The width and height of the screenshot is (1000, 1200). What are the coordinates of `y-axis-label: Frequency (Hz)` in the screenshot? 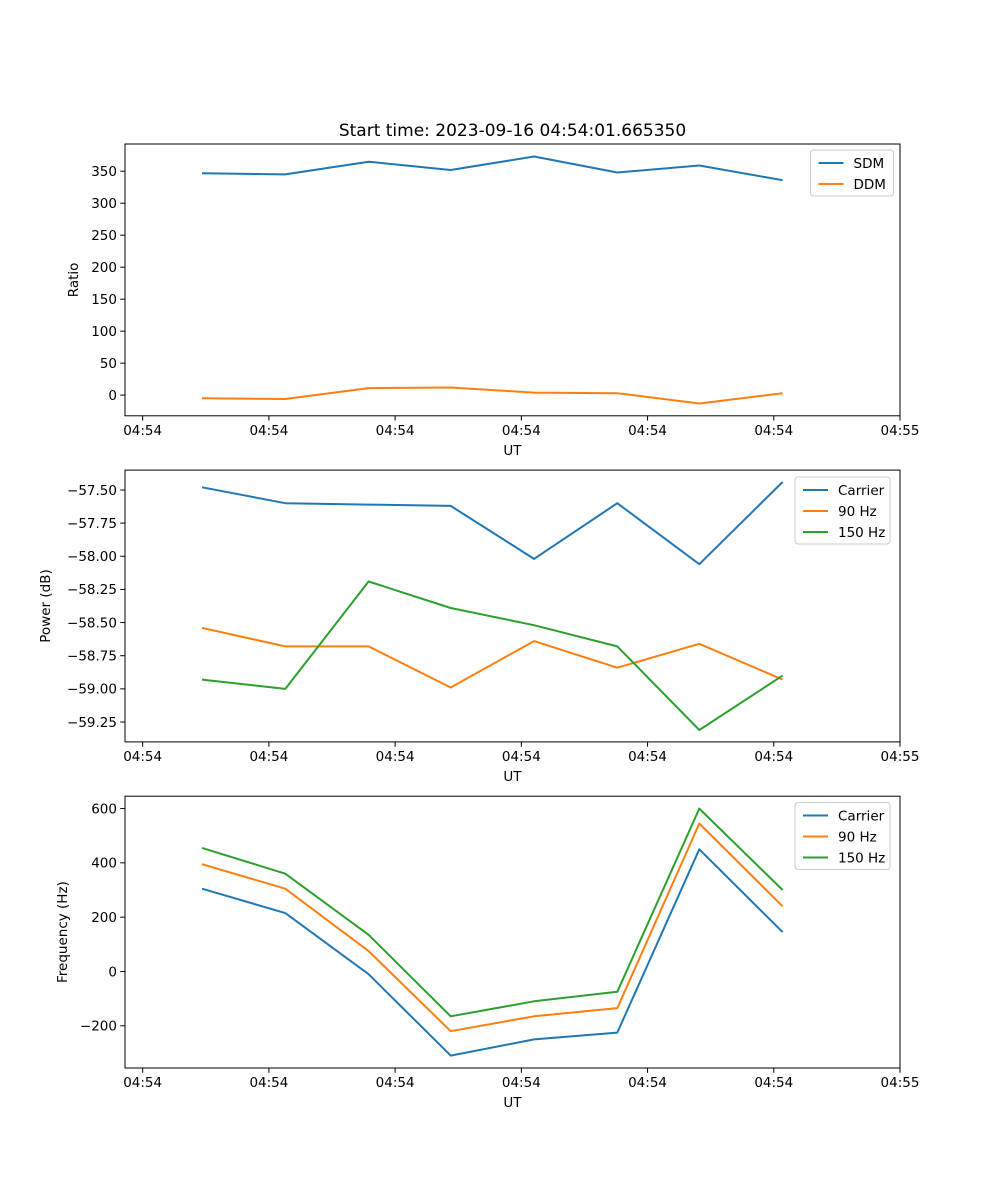 It's located at (63, 932).